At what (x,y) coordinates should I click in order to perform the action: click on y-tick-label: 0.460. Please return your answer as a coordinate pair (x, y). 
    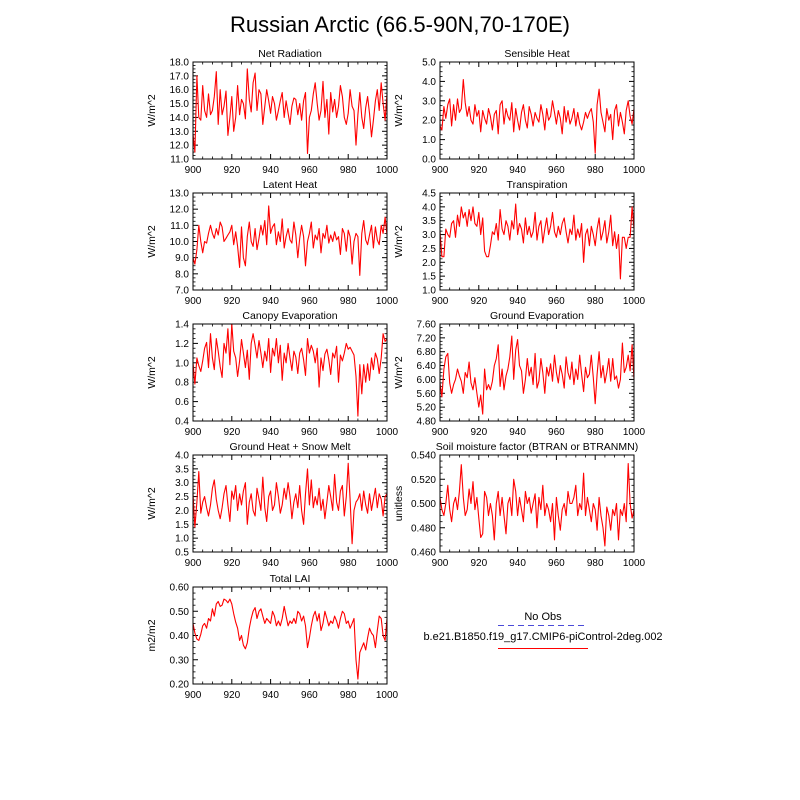
    Looking at the image, I should click on (423, 553).